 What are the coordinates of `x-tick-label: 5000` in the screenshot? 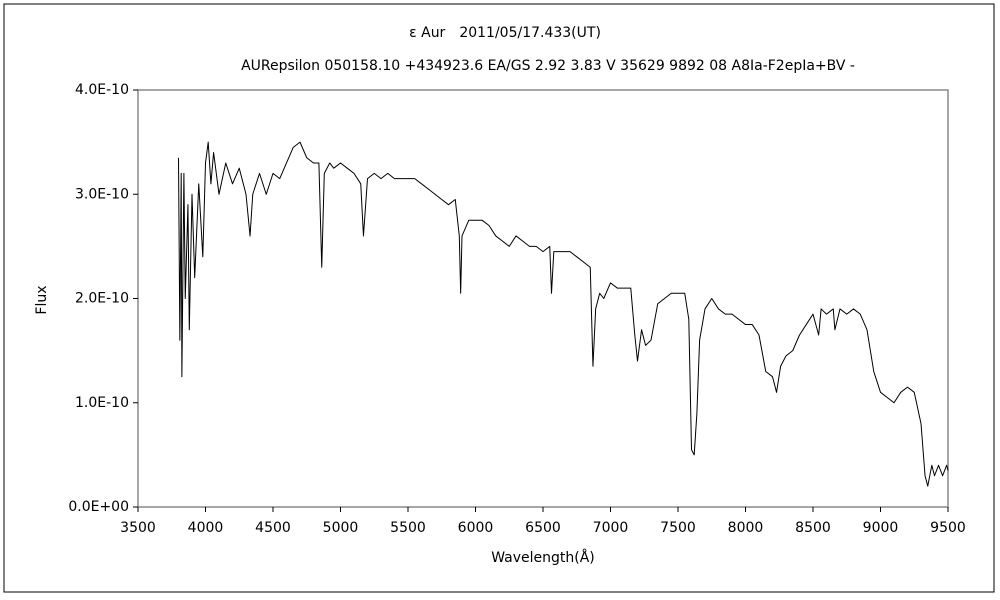 It's located at (341, 528).